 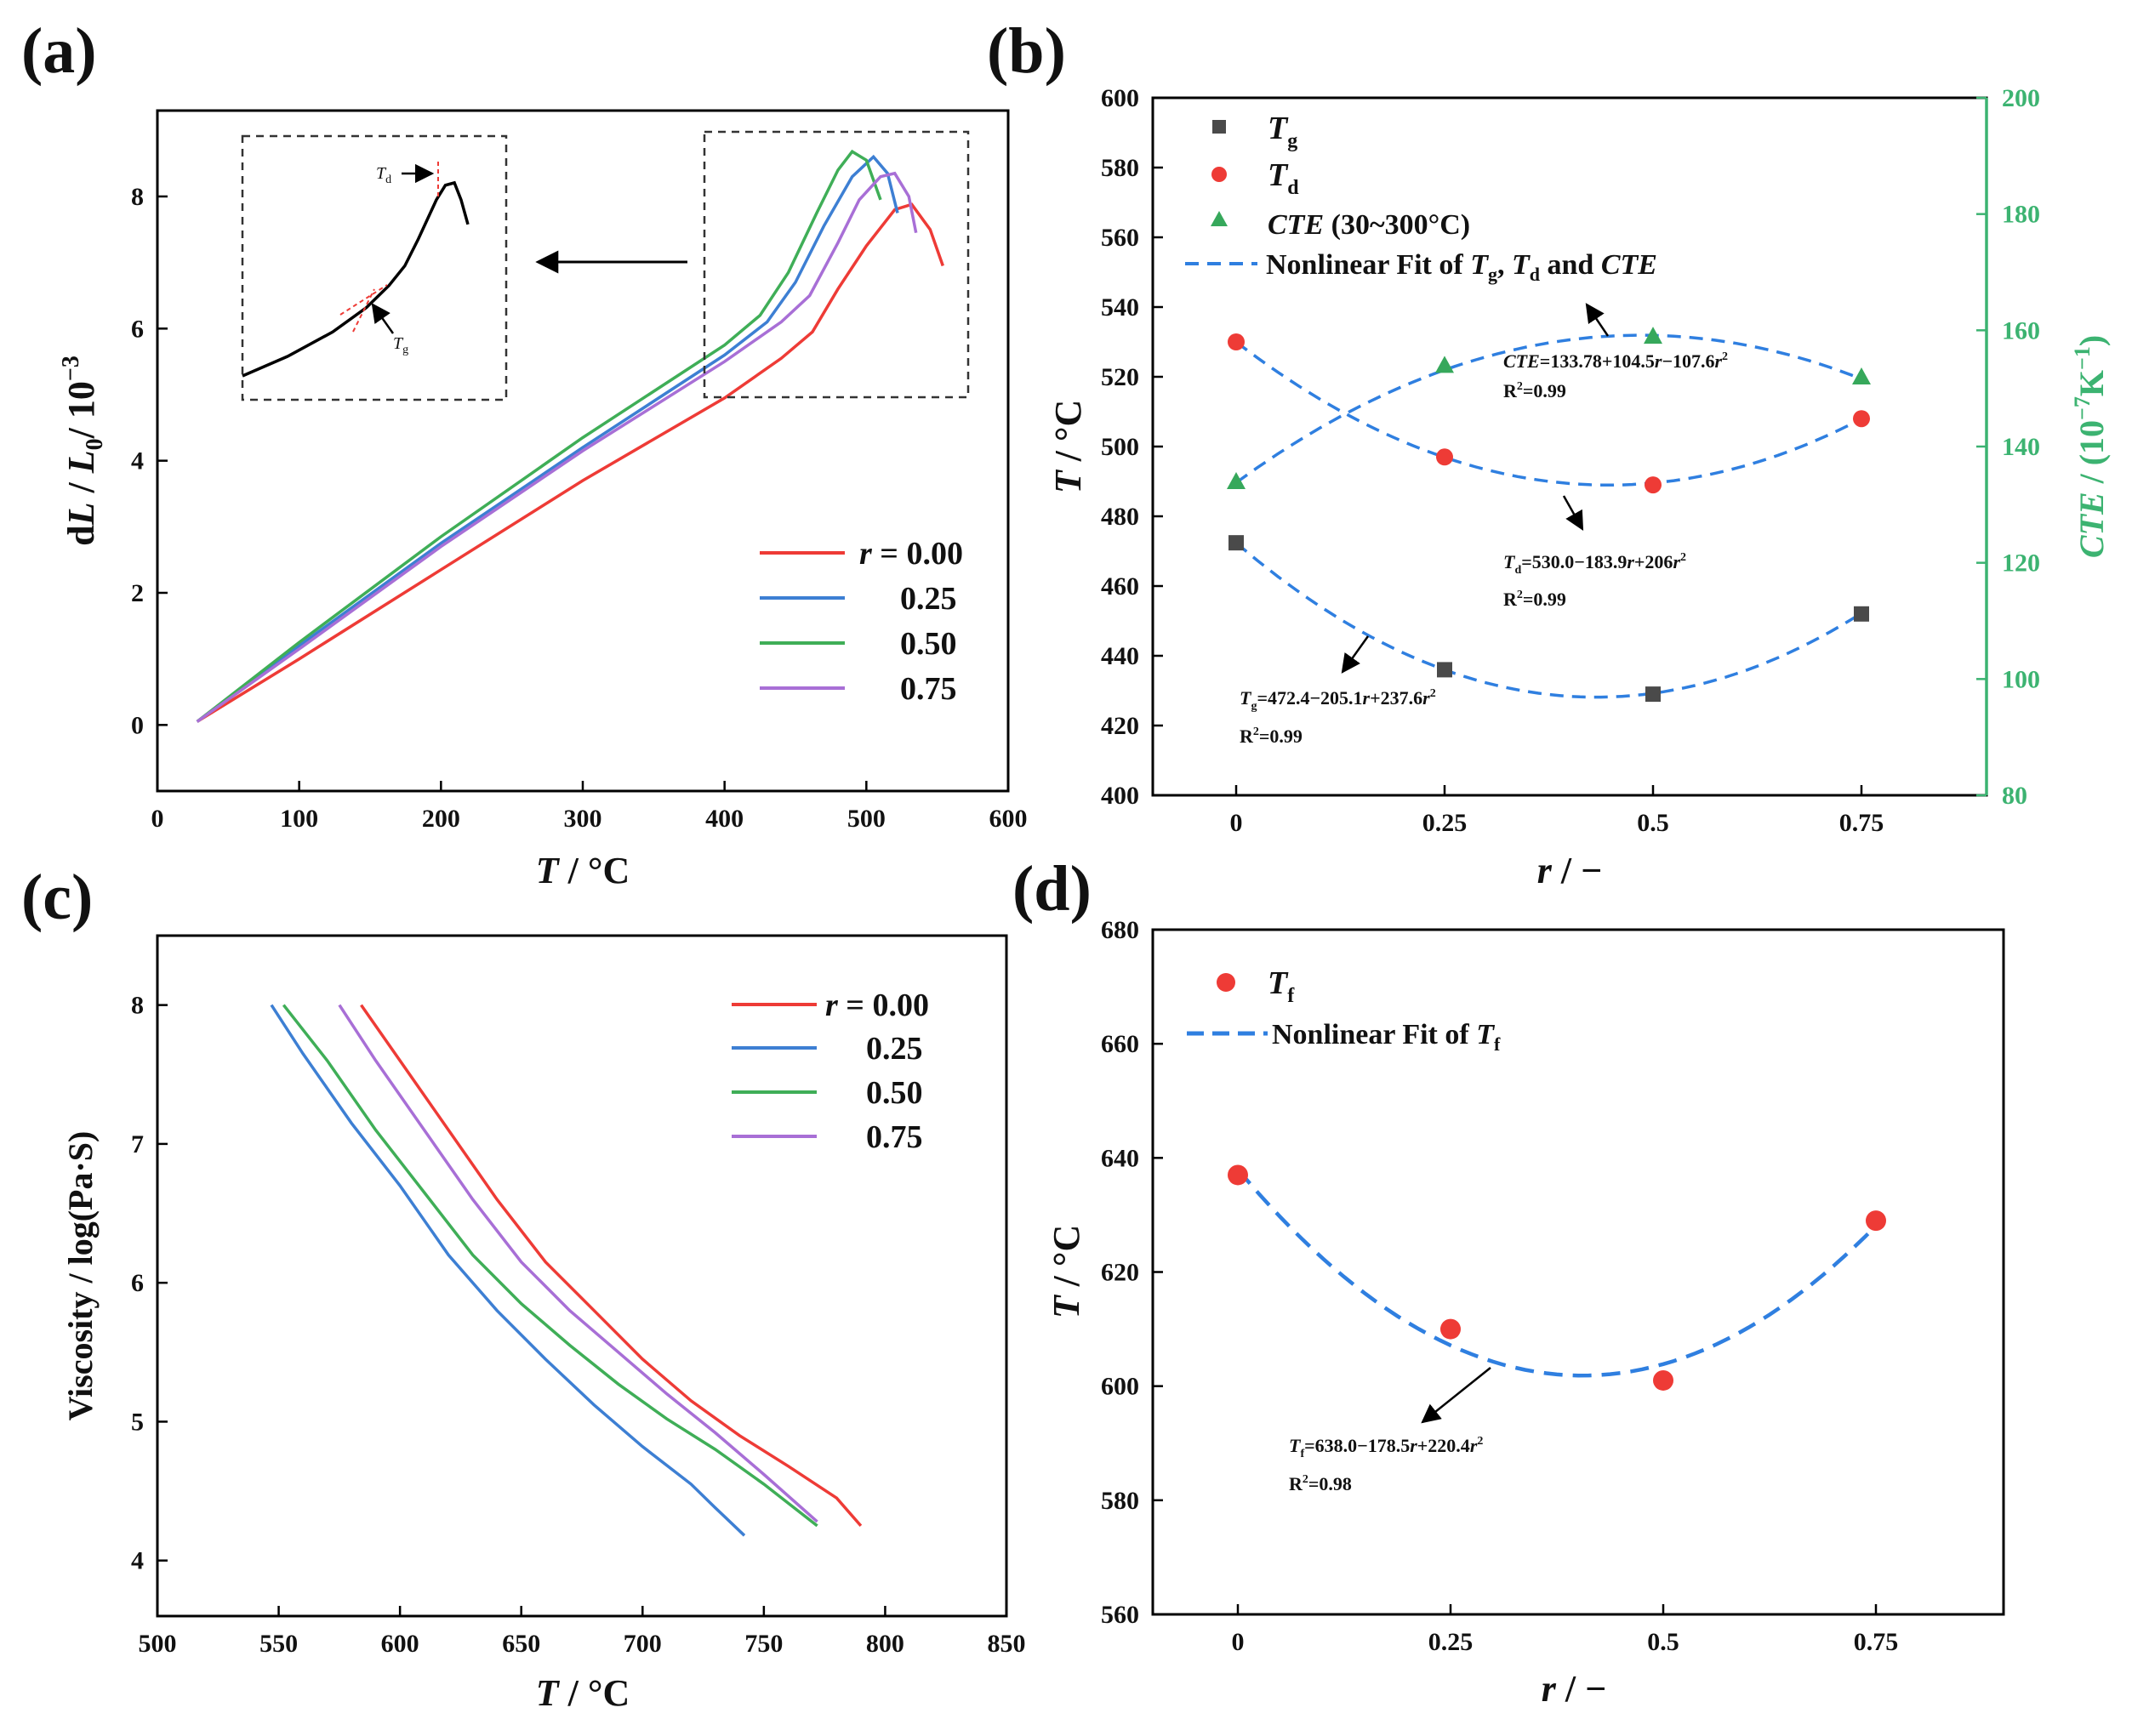 I want to click on d-y-ticklabel-3: 620, so click(x=1120, y=1273).